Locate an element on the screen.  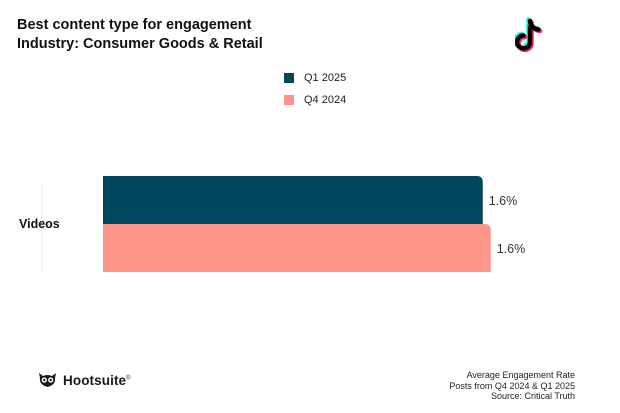
footnote-metric: Average Engagement Rate is located at coordinates (520, 375).